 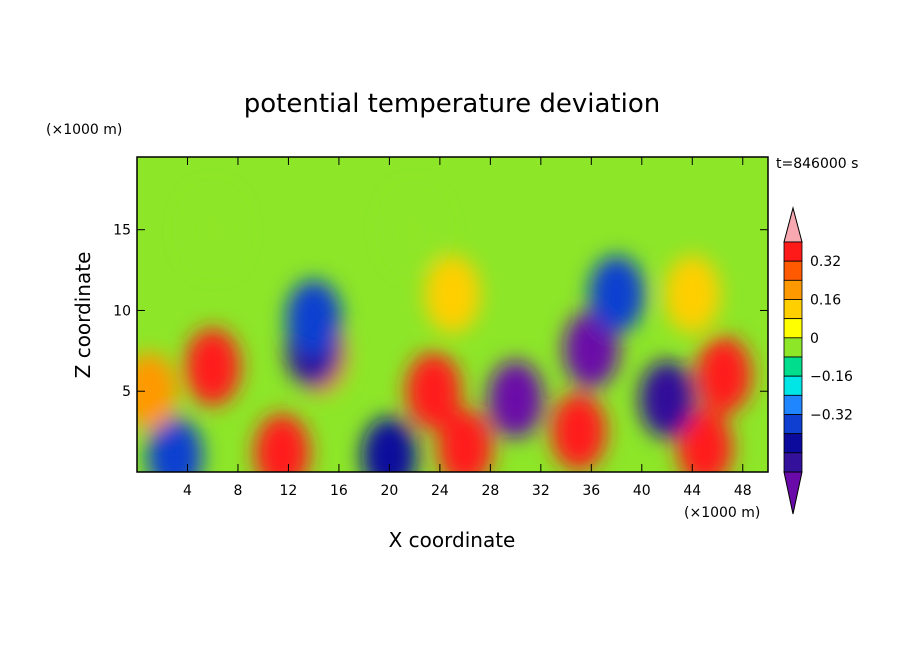 I want to click on x-tick-label: 40, so click(x=642, y=491).